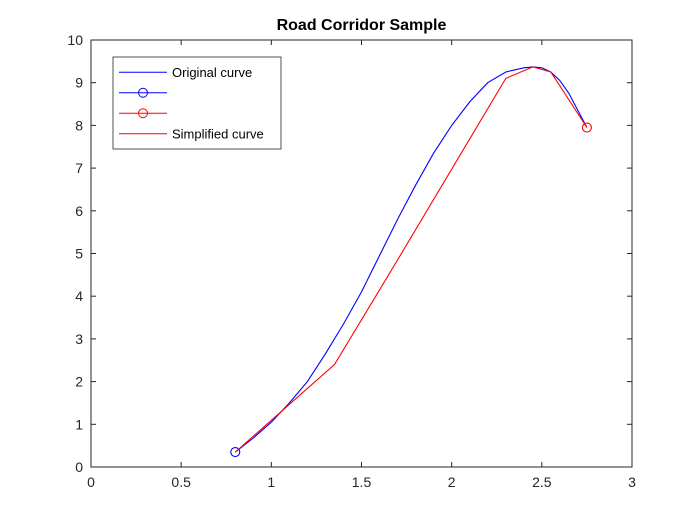  What do you see at coordinates (79, 382) in the screenshot?
I see `y-tick-label: 2` at bounding box center [79, 382].